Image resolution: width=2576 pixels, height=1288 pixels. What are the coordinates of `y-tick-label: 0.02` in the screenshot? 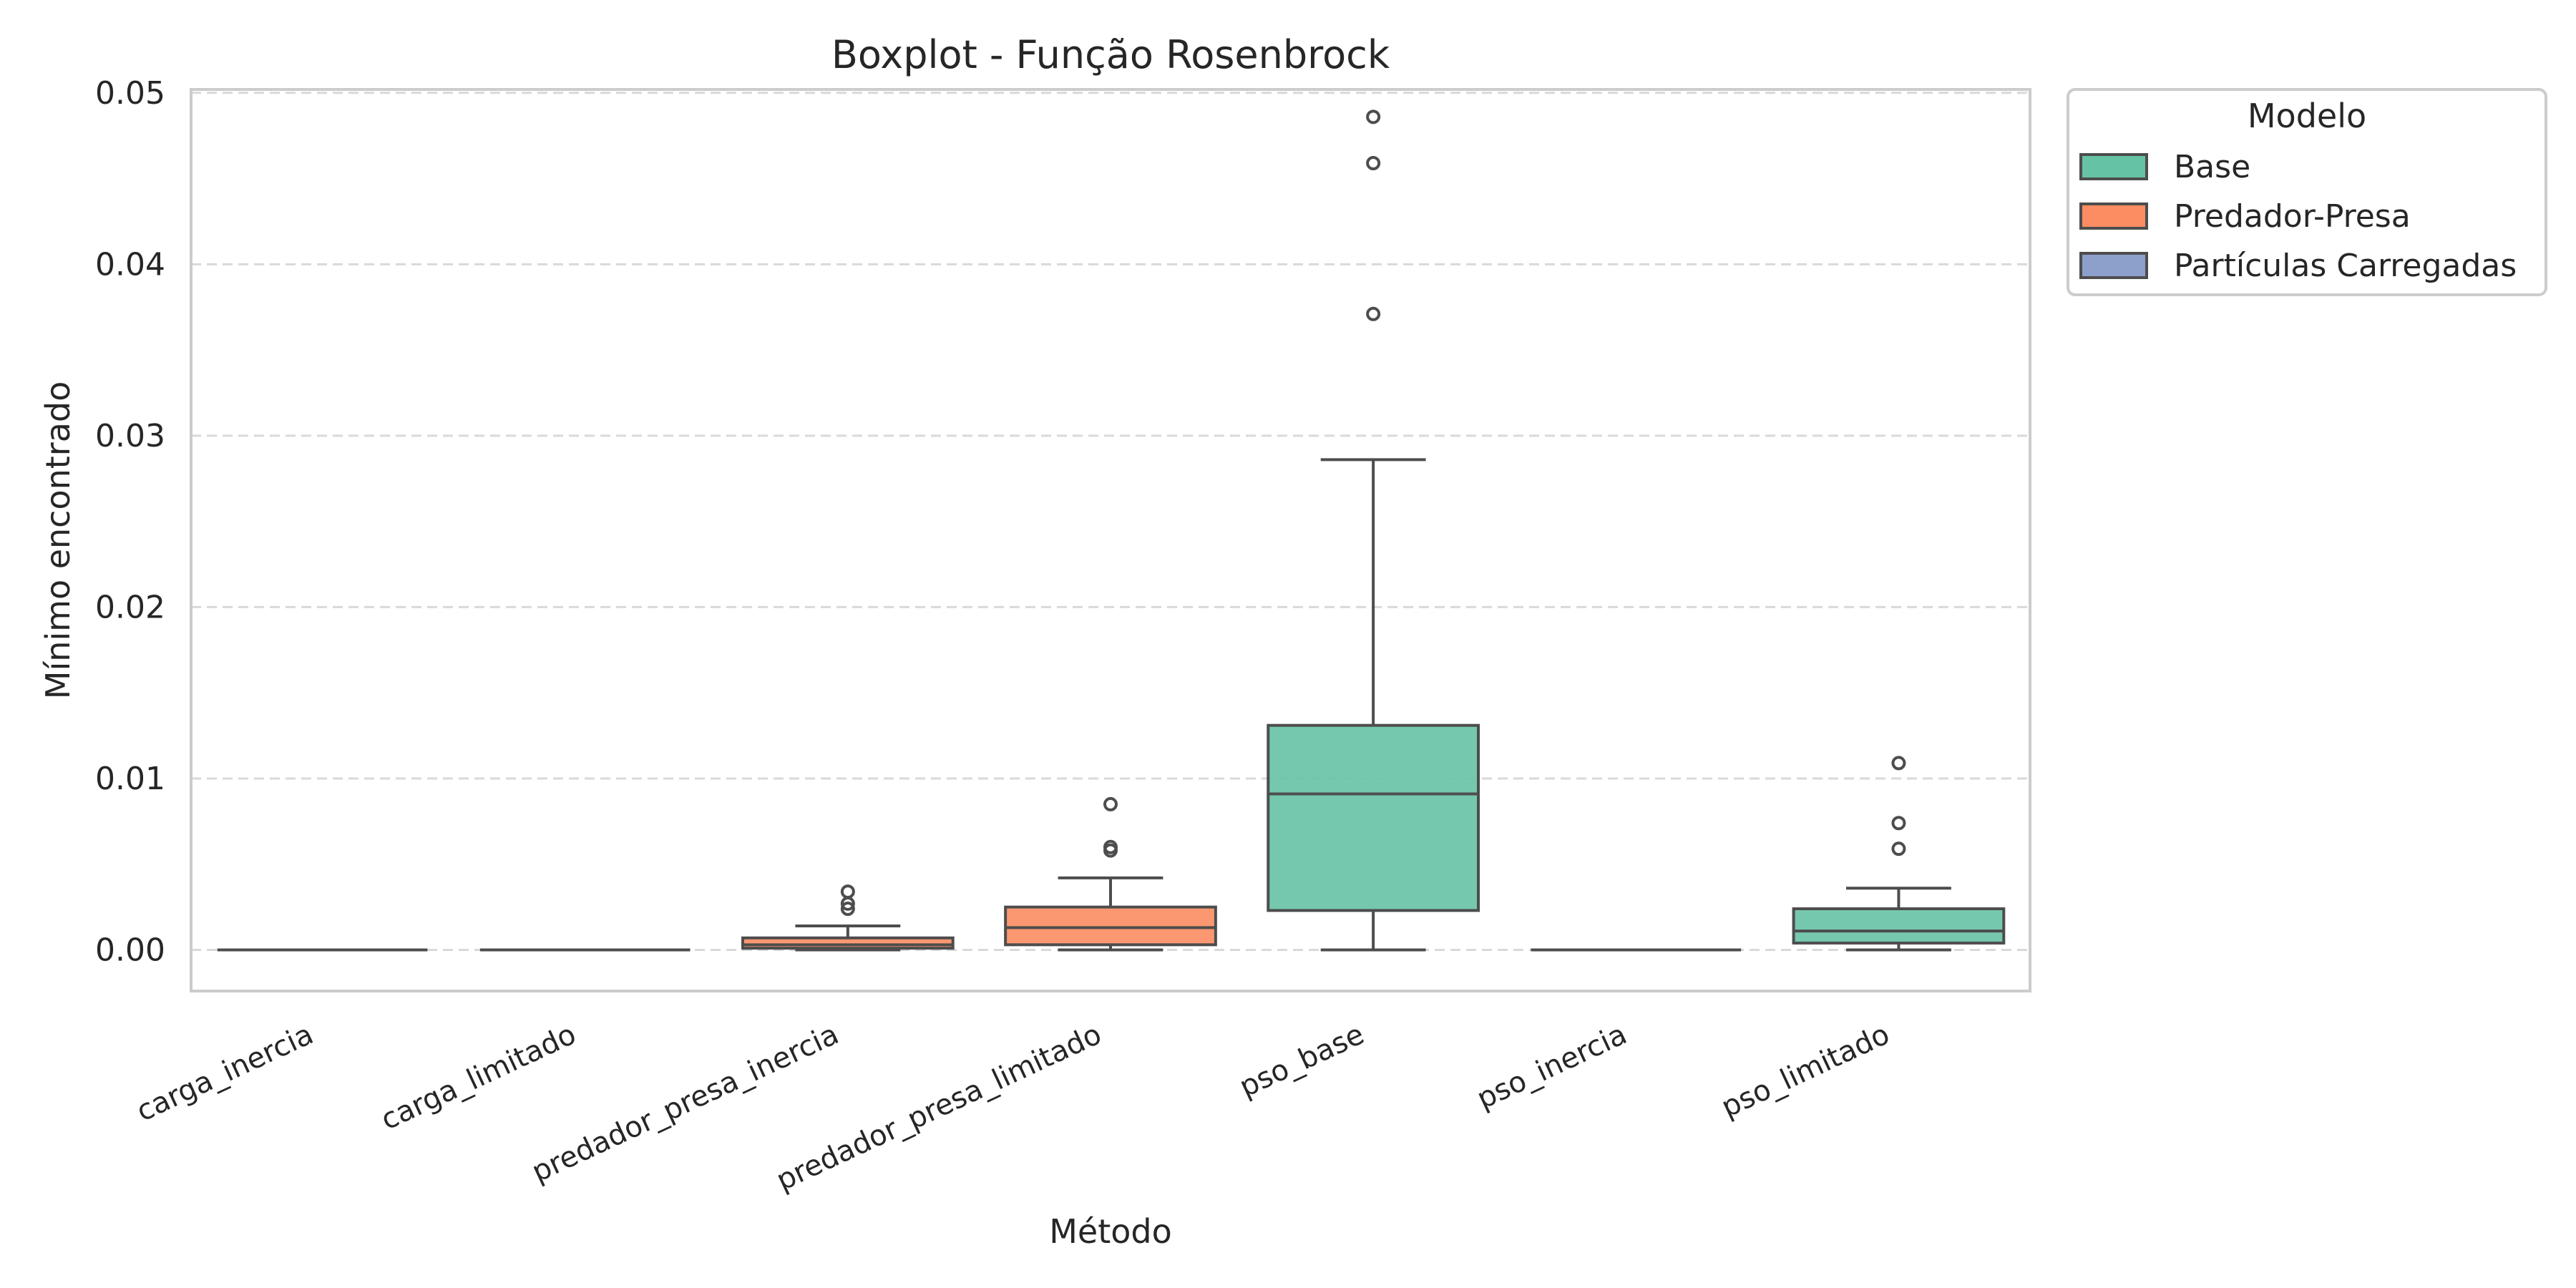 It's located at (130, 607).